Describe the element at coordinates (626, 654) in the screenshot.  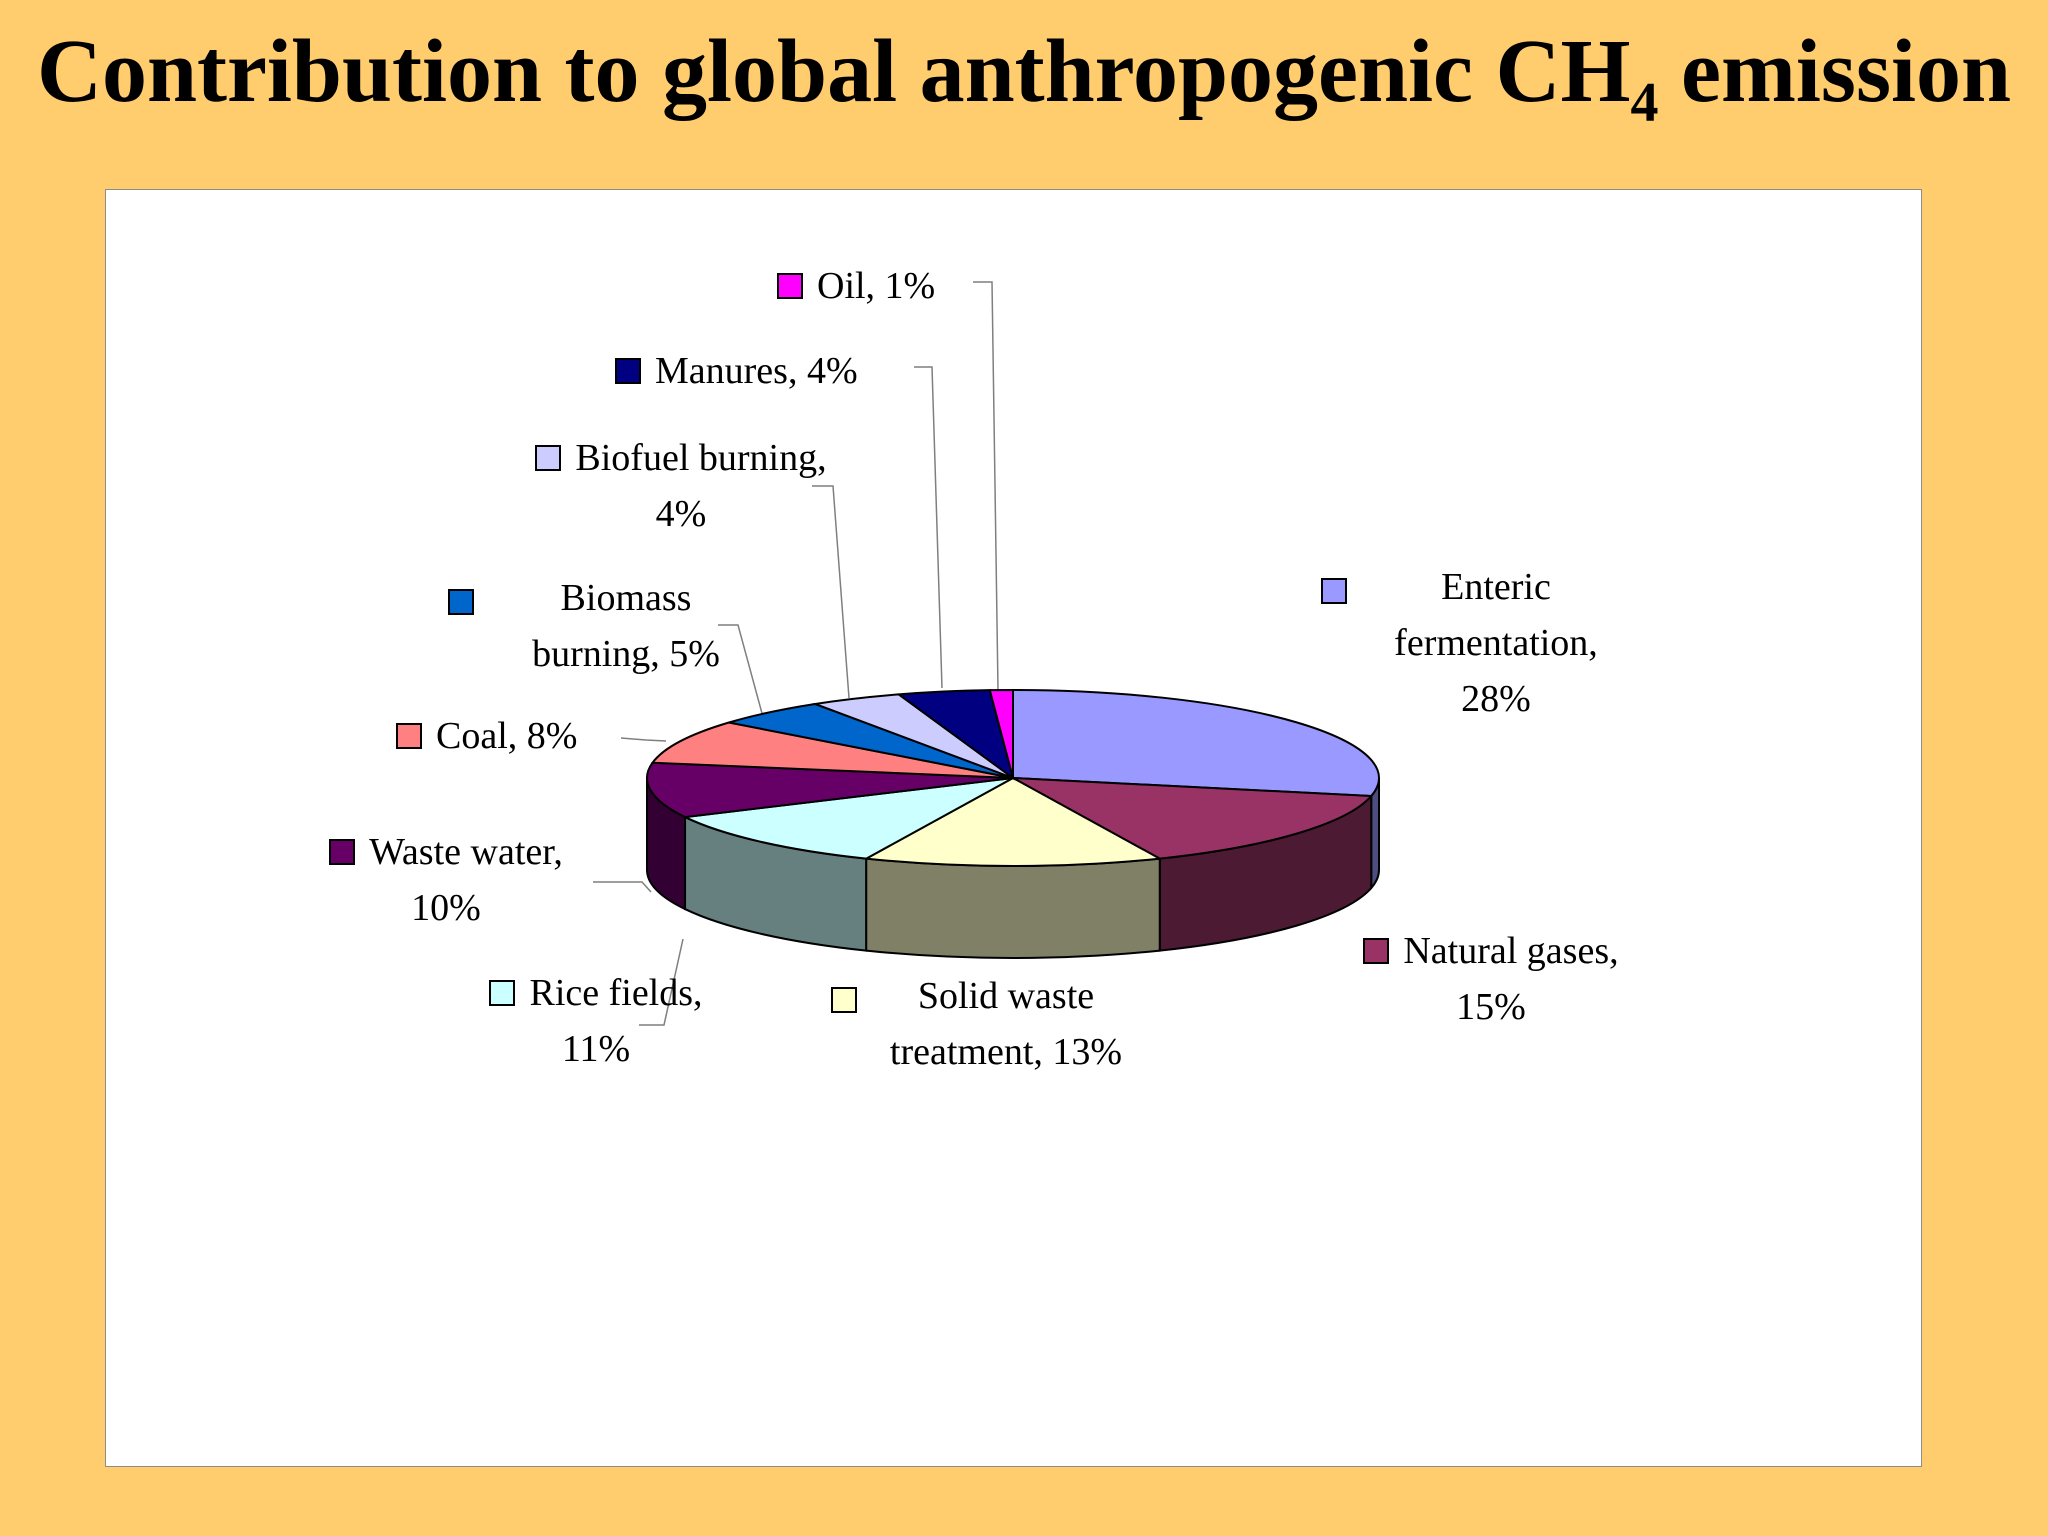
I see `label-biomass-line2: burning, 5%` at that location.